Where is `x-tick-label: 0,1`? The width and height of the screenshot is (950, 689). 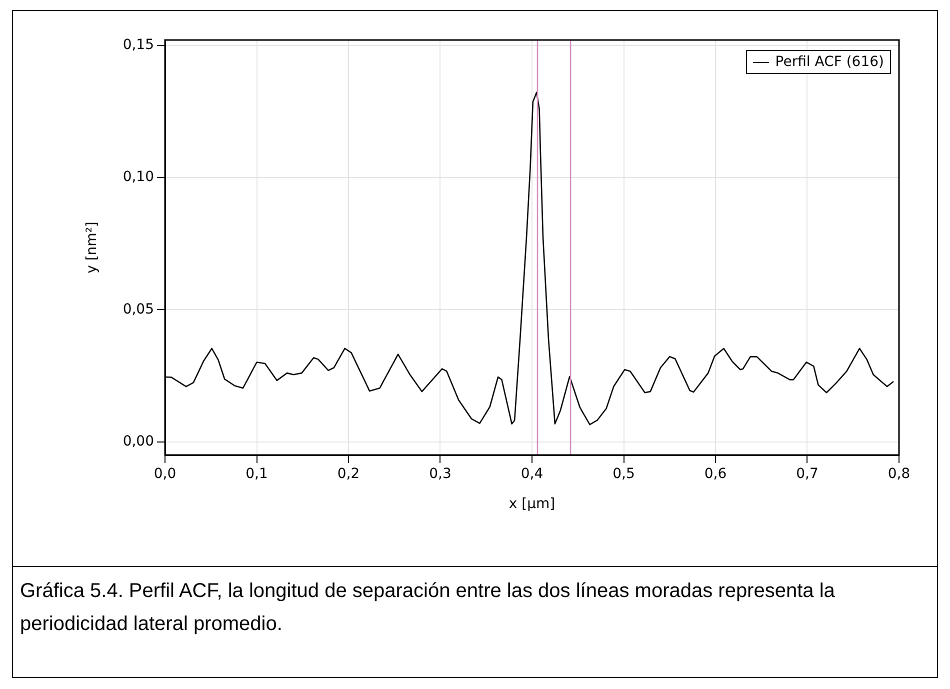 x-tick-label: 0,1 is located at coordinates (257, 474).